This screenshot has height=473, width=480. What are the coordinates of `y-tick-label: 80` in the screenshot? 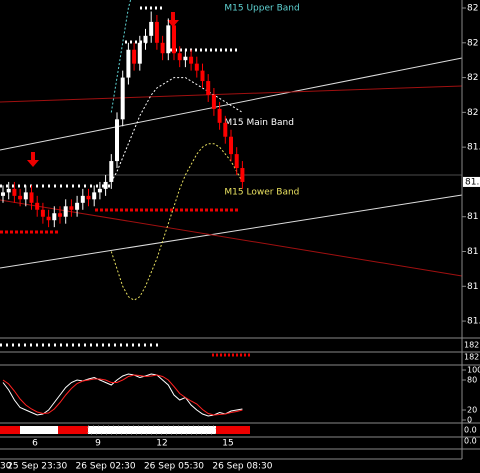 It's located at (472, 380).